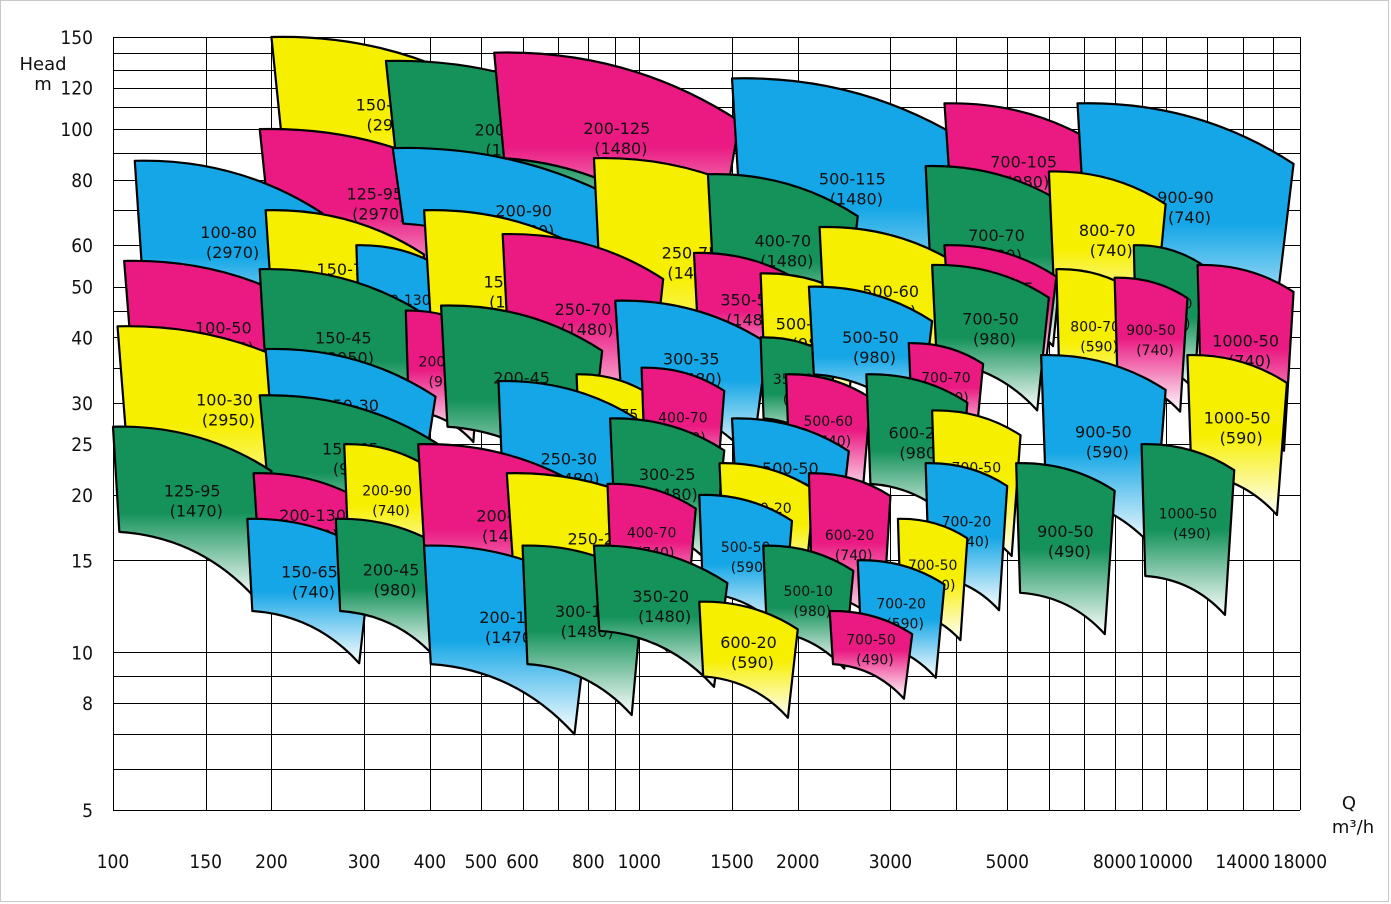 Image resolution: width=1391 pixels, height=904 pixels. What do you see at coordinates (205, 862) in the screenshot?
I see `x-tick-label: 150` at bounding box center [205, 862].